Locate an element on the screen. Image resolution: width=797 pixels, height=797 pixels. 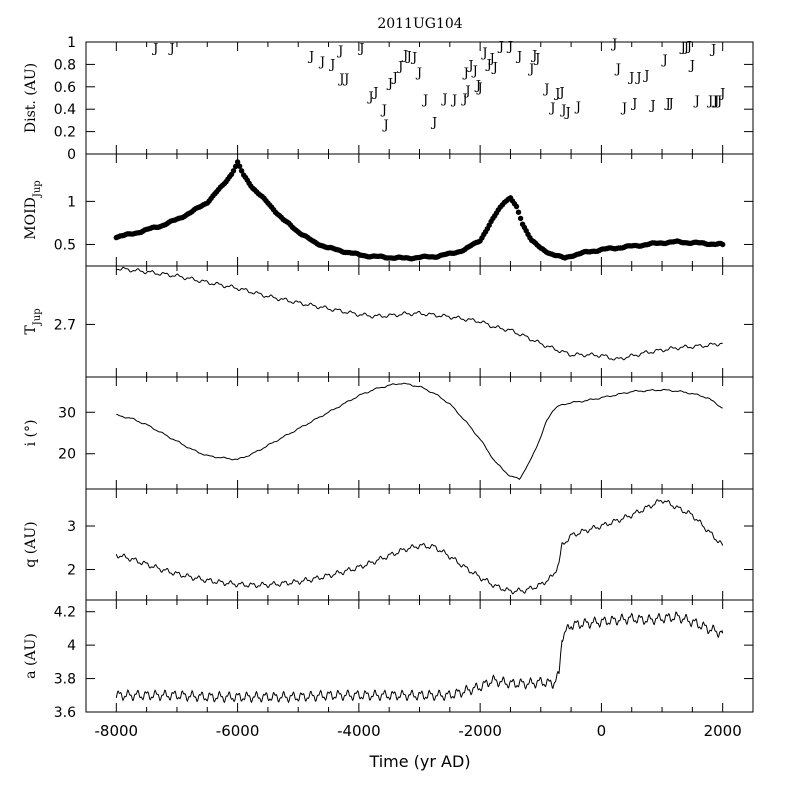
y-axis-label-subscript: Jup is located at coordinates (37, 317).